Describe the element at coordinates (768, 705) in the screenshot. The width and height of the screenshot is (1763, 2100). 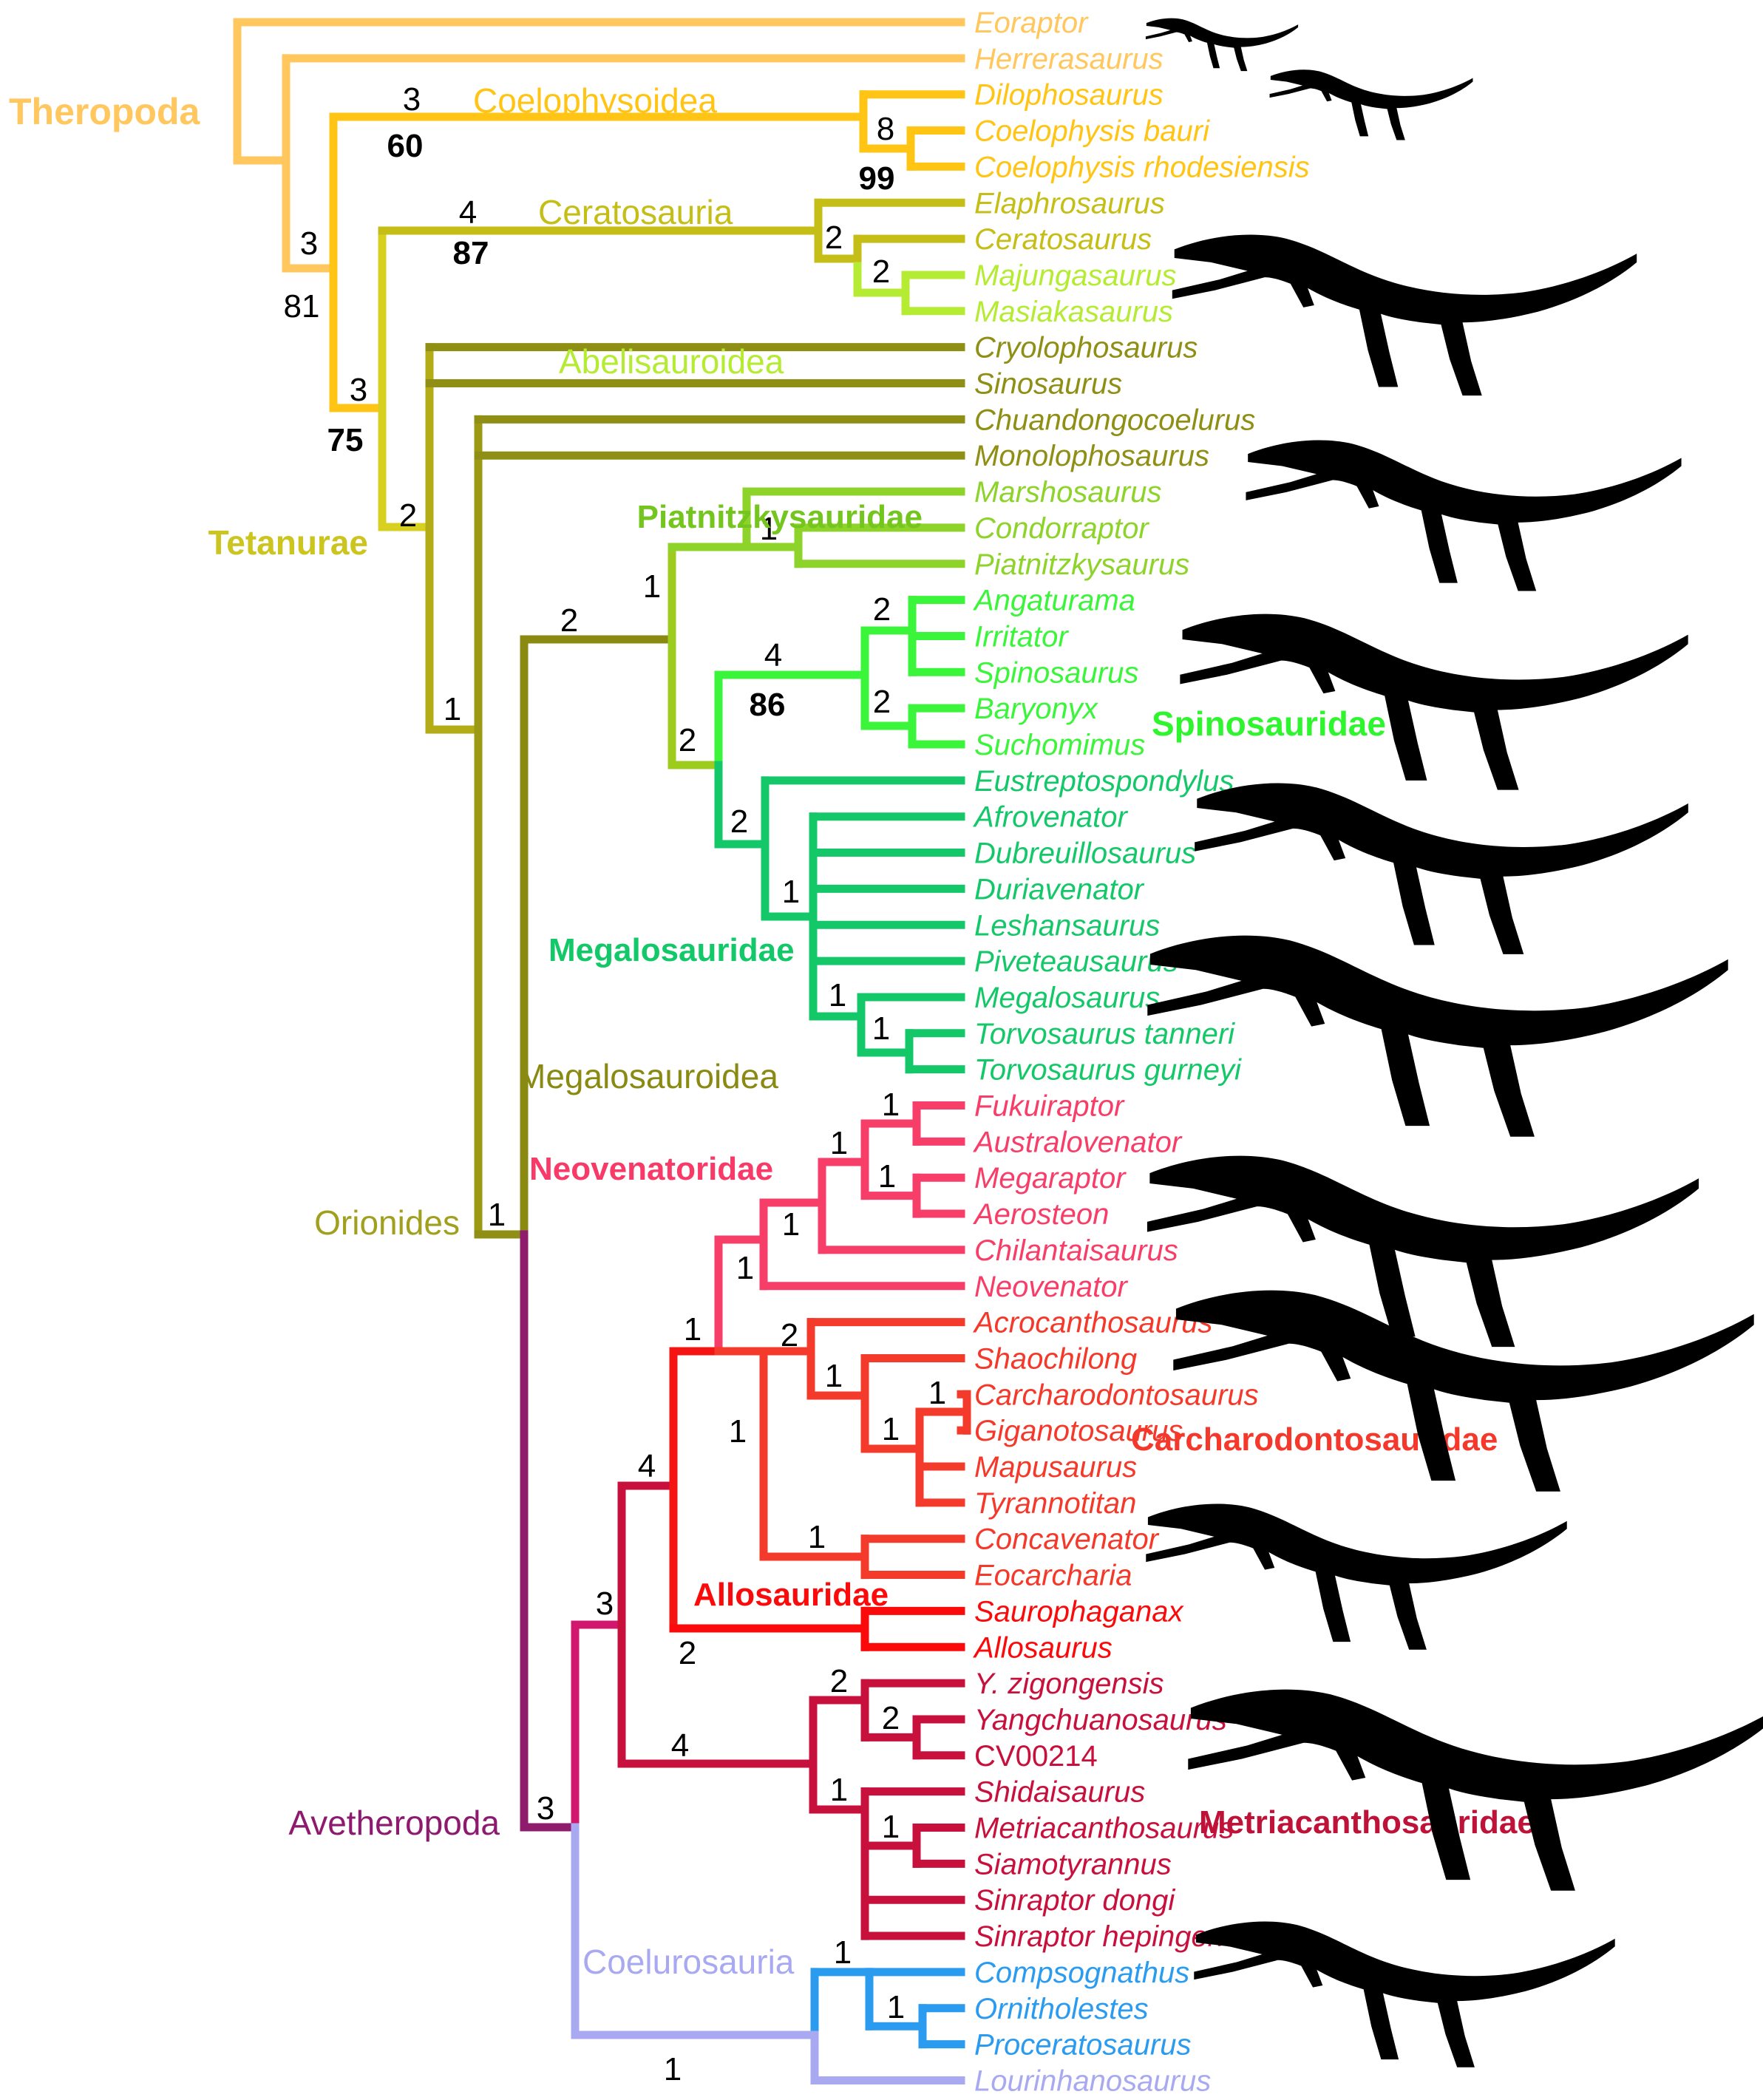
I see `support-value-20: 86` at that location.